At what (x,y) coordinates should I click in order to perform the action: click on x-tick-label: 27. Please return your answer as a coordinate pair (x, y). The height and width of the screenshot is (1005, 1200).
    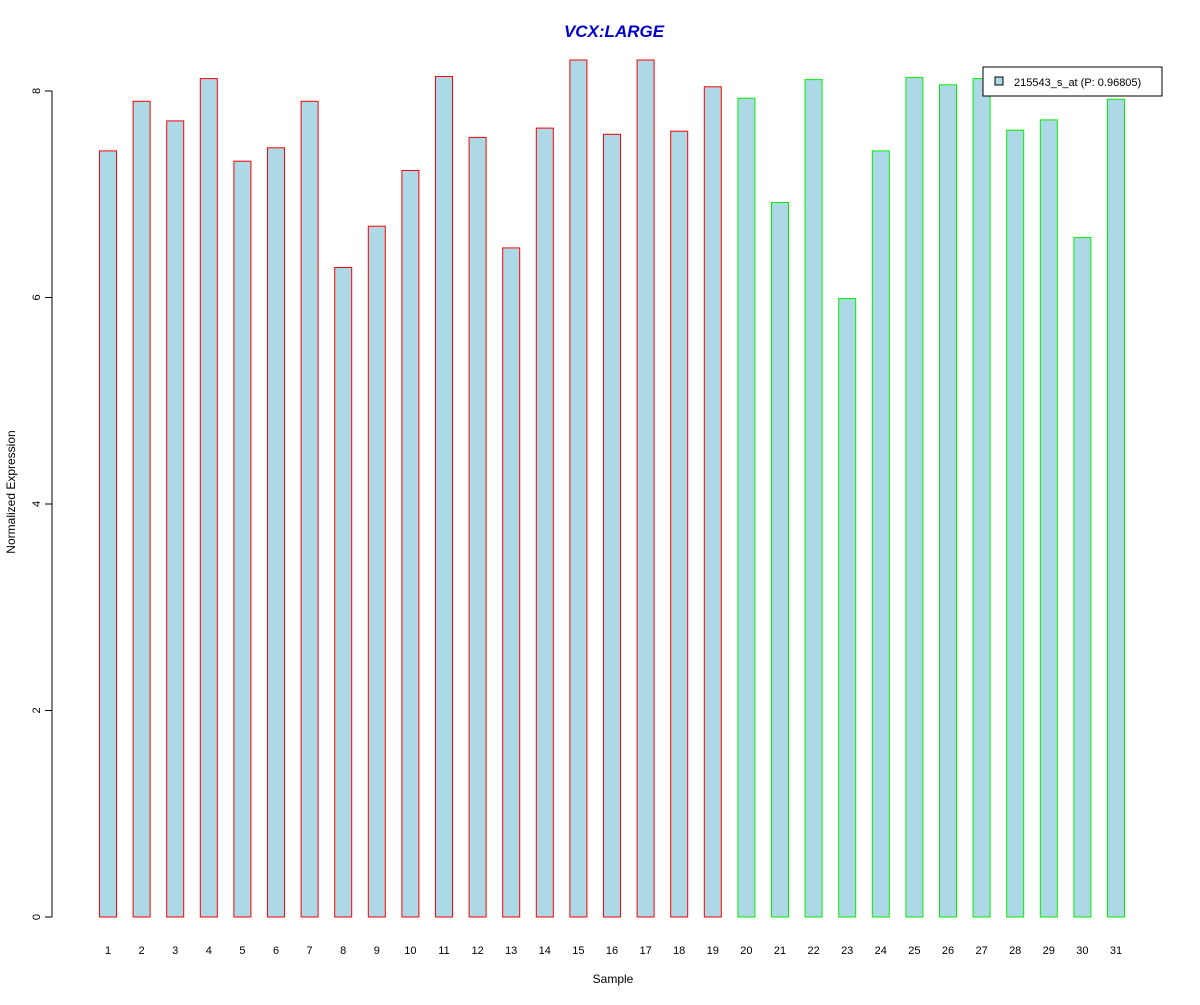
    Looking at the image, I should click on (981, 951).